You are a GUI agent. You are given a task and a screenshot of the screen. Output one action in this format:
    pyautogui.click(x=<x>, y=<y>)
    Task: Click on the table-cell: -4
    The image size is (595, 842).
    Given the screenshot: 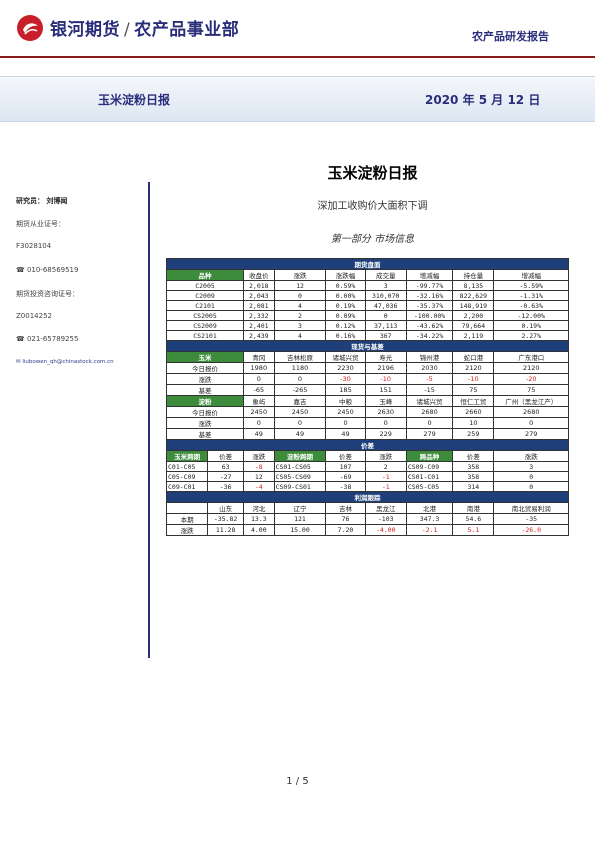 What is the action you would take?
    pyautogui.click(x=259, y=486)
    